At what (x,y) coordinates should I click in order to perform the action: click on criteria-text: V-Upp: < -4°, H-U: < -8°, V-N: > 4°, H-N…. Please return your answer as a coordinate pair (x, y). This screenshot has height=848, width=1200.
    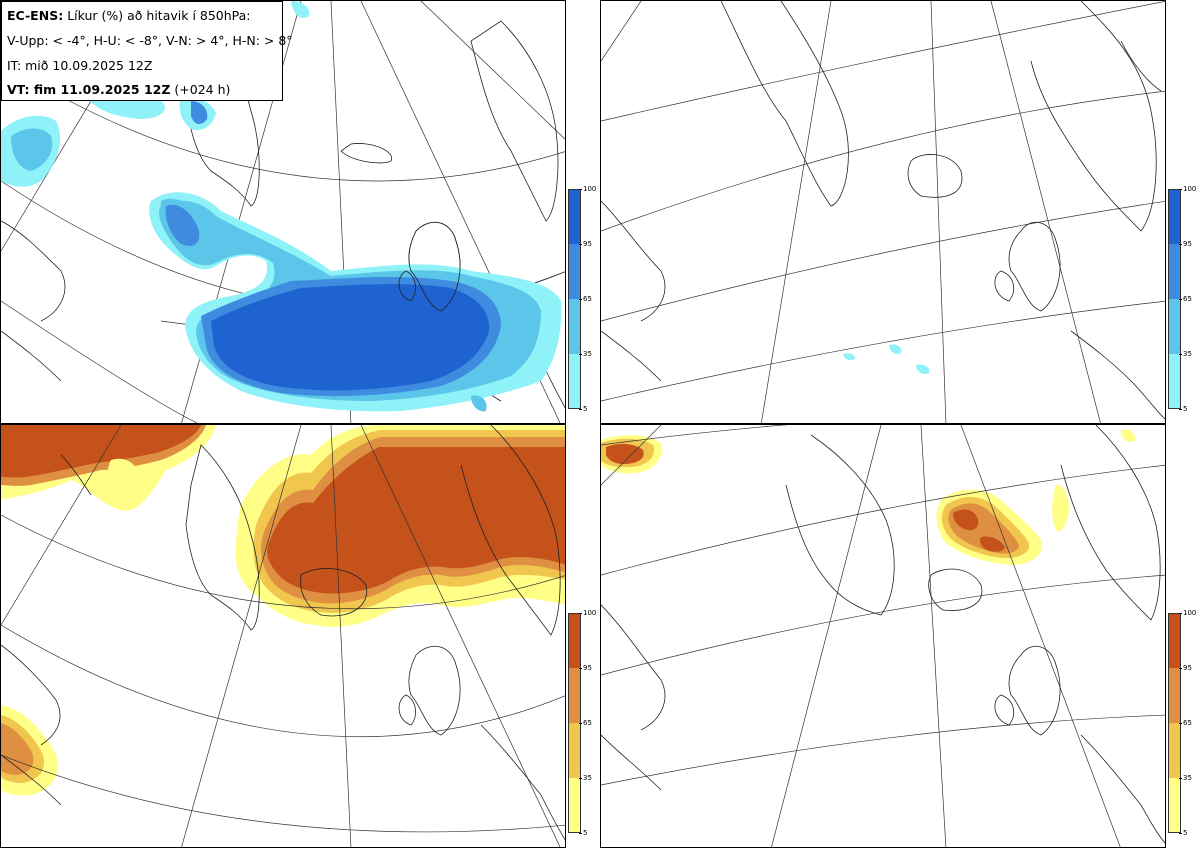
    Looking at the image, I should click on (150, 40).